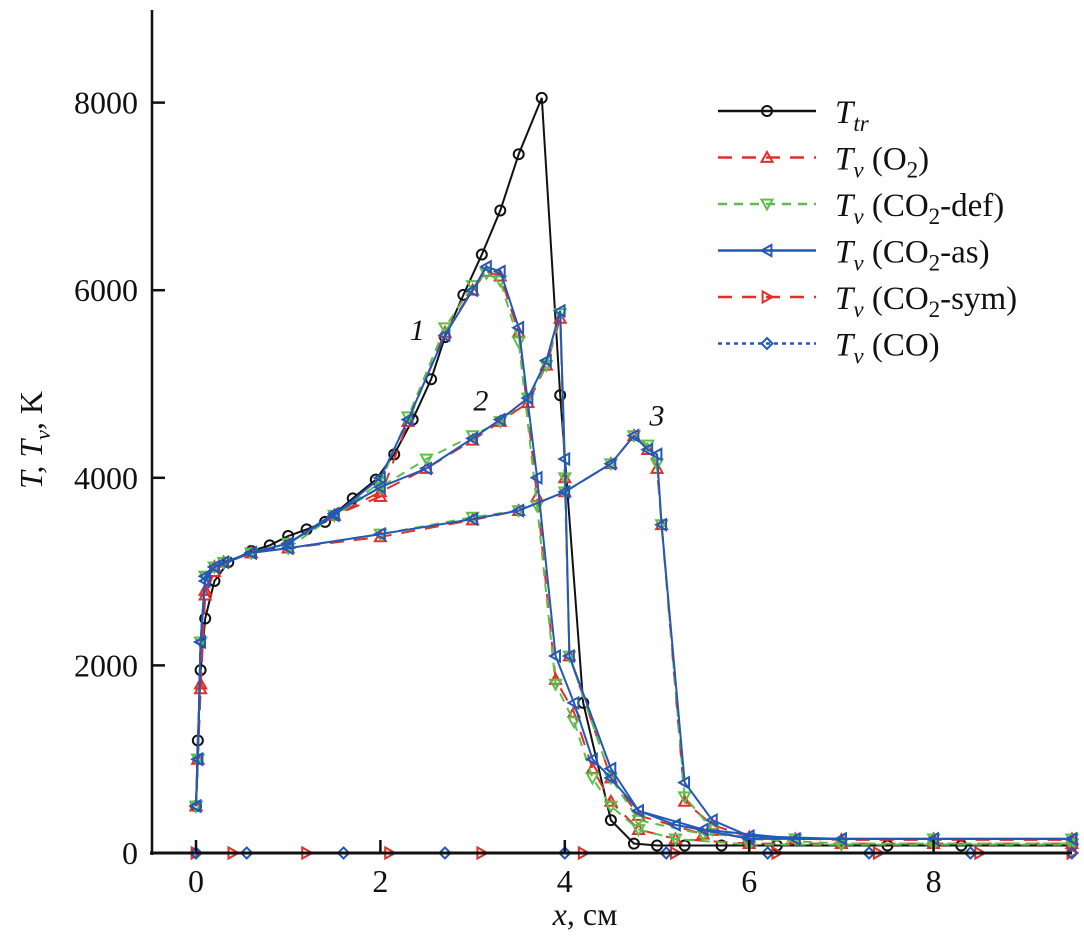 The image size is (1084, 940). What do you see at coordinates (919, 208) in the screenshot?
I see `legend-label: Tv (CO2-def)` at bounding box center [919, 208].